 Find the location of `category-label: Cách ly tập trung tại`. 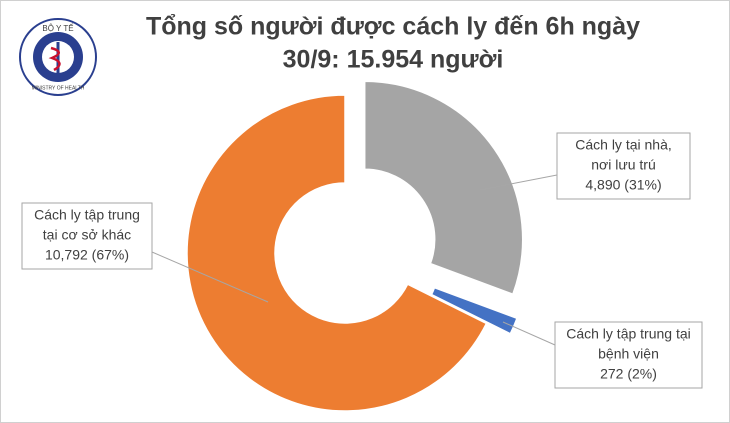

category-label: Cách ly tập trung tại is located at coordinates (628, 334).